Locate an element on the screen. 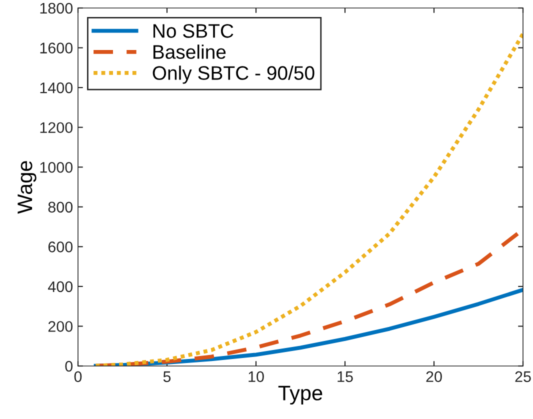 This screenshot has height=419, width=533. y-axis-title: Wage is located at coordinates (27, 187).